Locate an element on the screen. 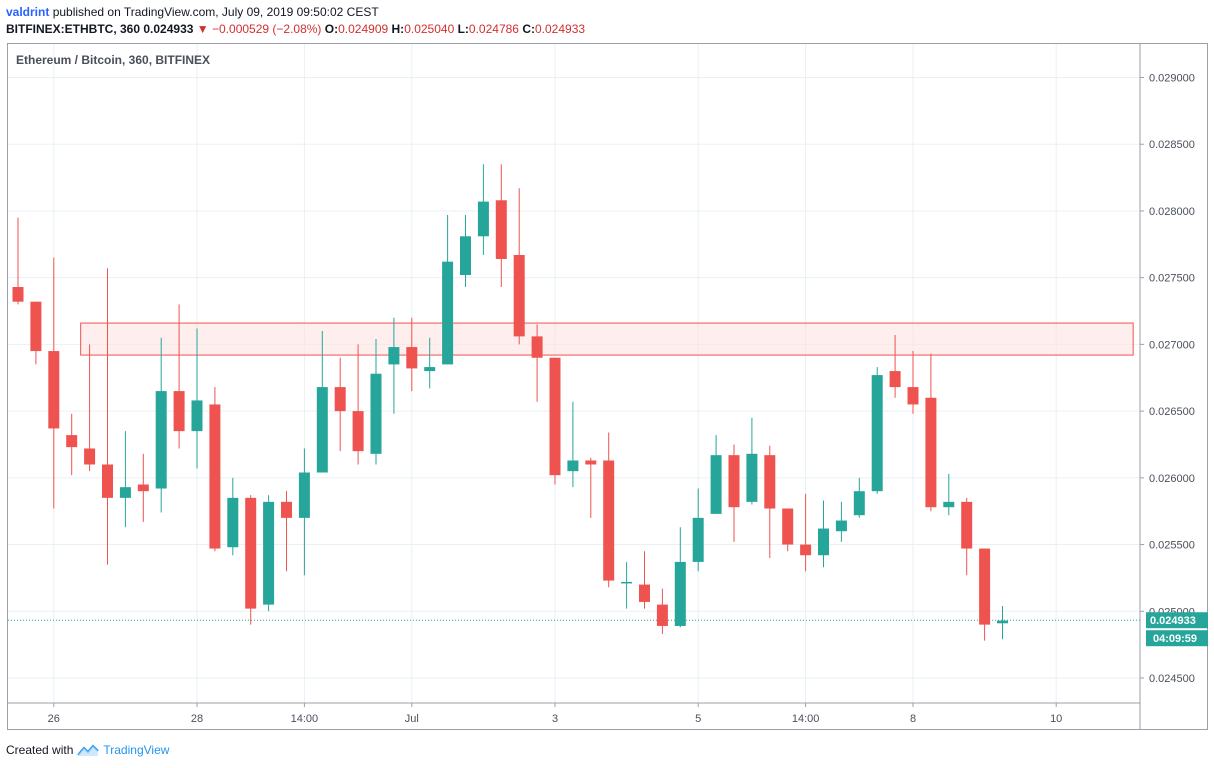 The height and width of the screenshot is (768, 1214). time-axis: 26 28 14:00 Jul 3 5 14:00 8 10 is located at coordinates (574, 713).